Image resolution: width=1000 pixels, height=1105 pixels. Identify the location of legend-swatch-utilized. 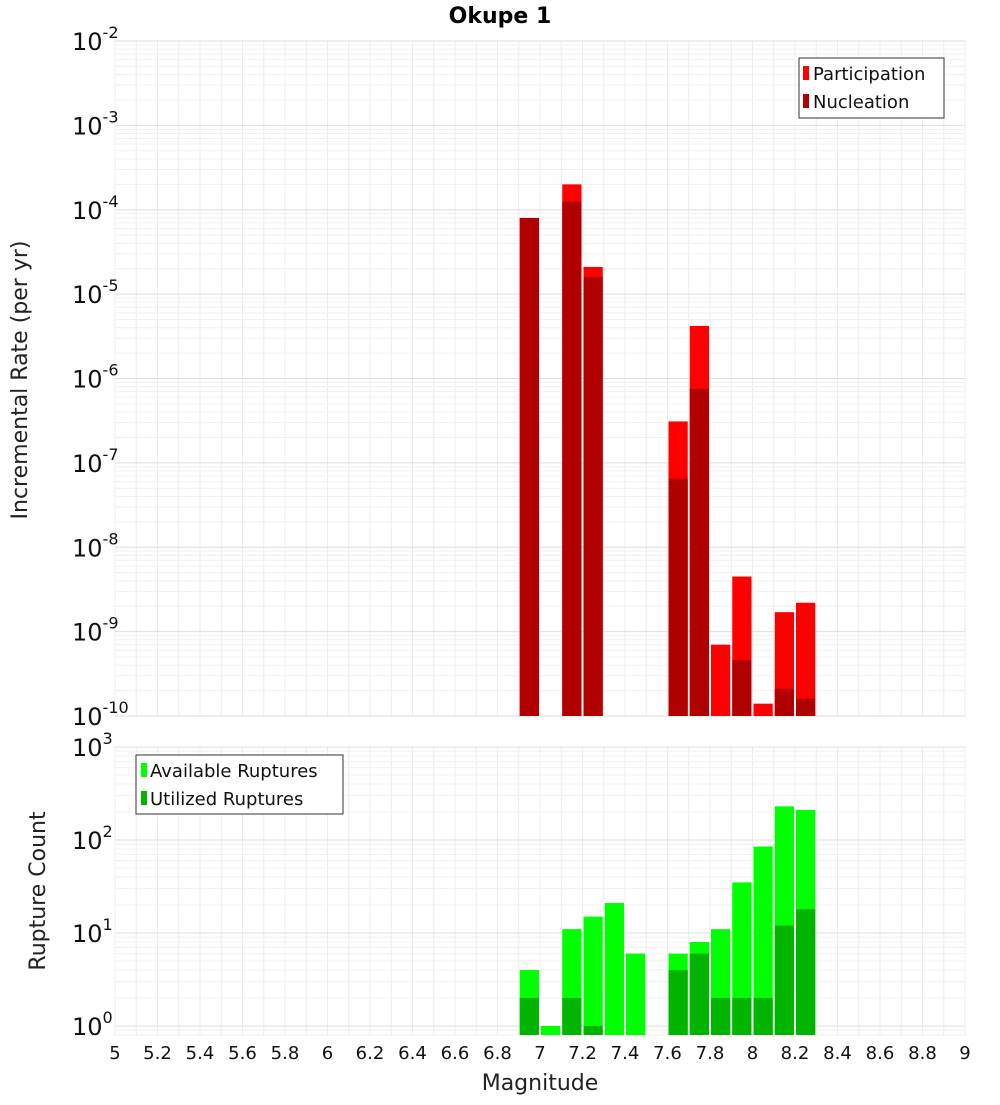
(144, 798).